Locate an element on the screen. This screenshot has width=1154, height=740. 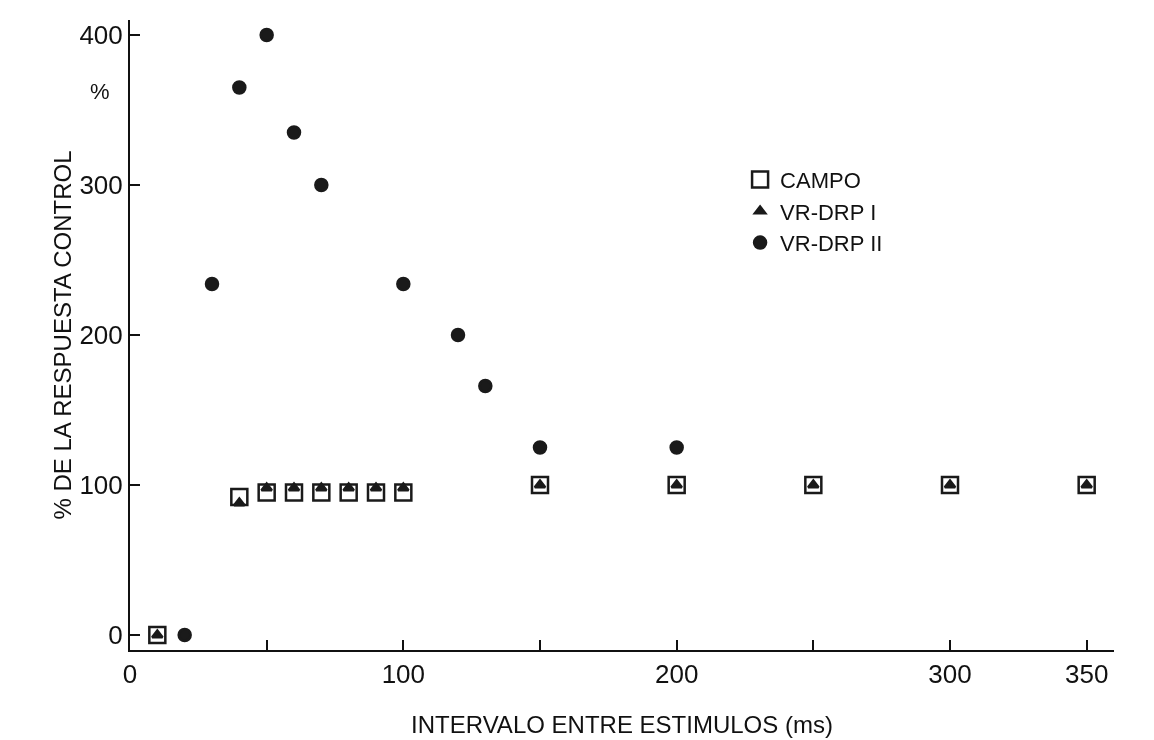
x-tick-label: 350 is located at coordinates (1086, 674).